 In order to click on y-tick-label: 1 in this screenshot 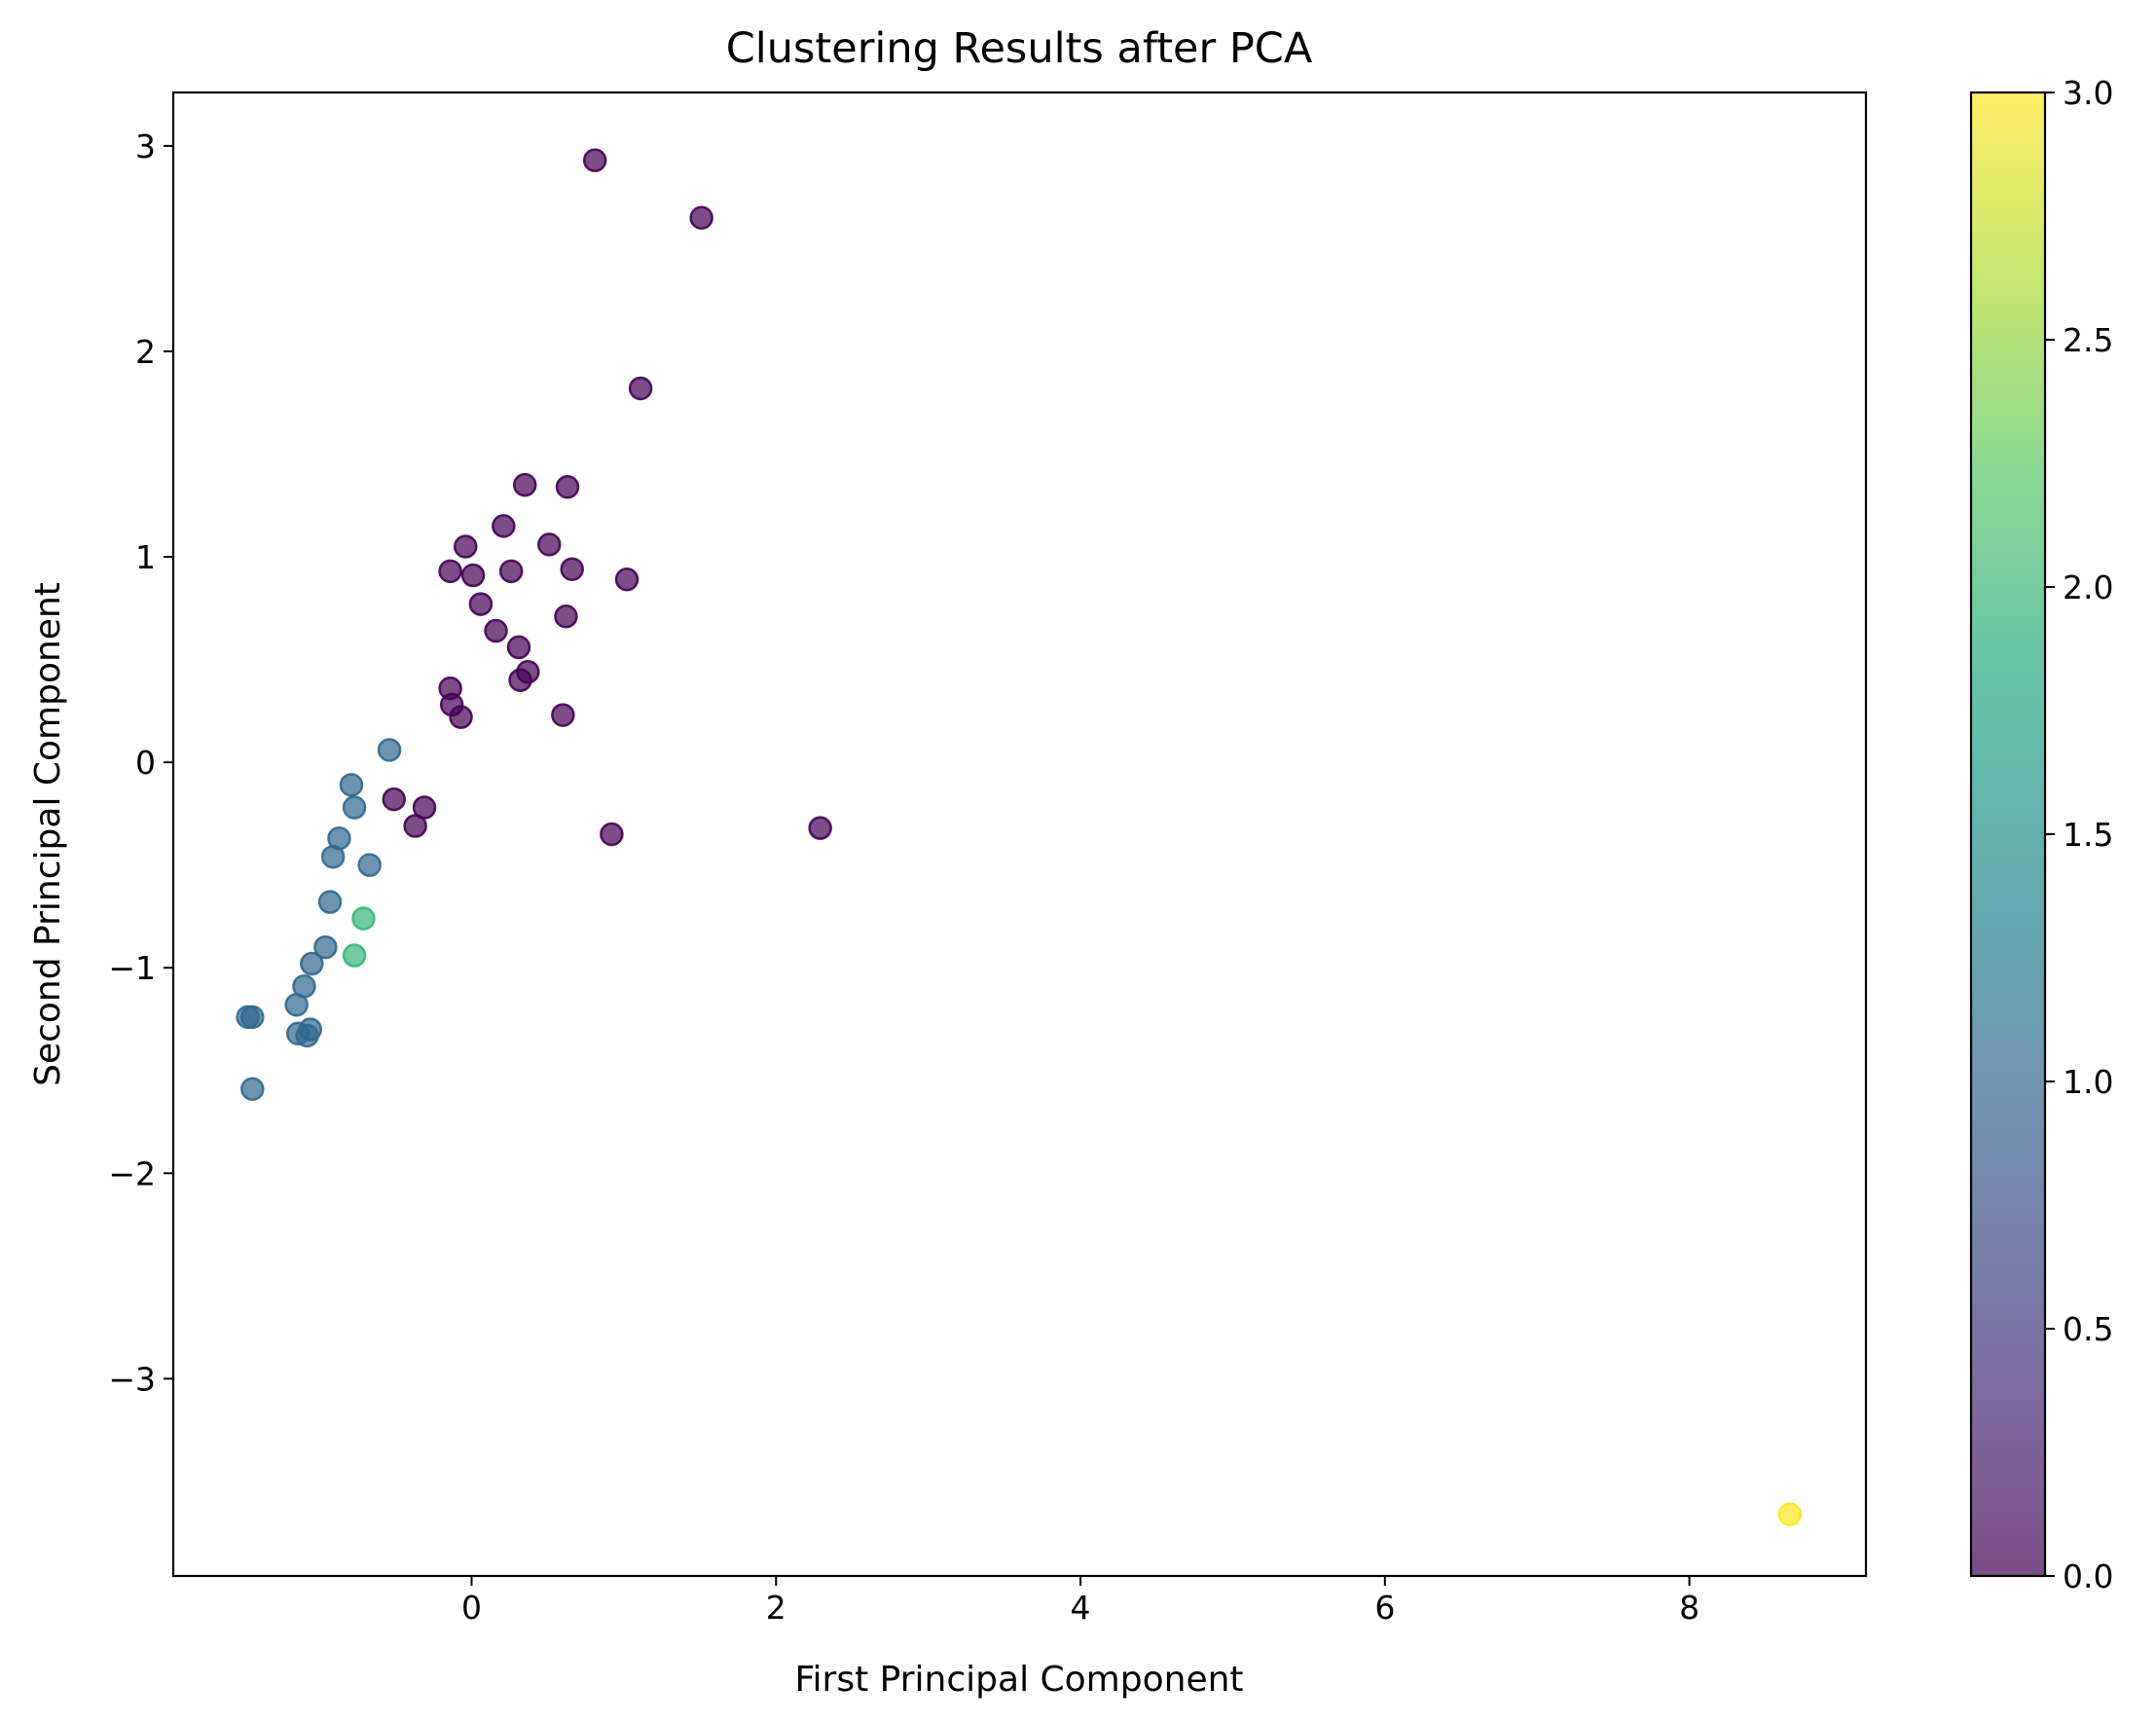, I will do `click(145, 557)`.